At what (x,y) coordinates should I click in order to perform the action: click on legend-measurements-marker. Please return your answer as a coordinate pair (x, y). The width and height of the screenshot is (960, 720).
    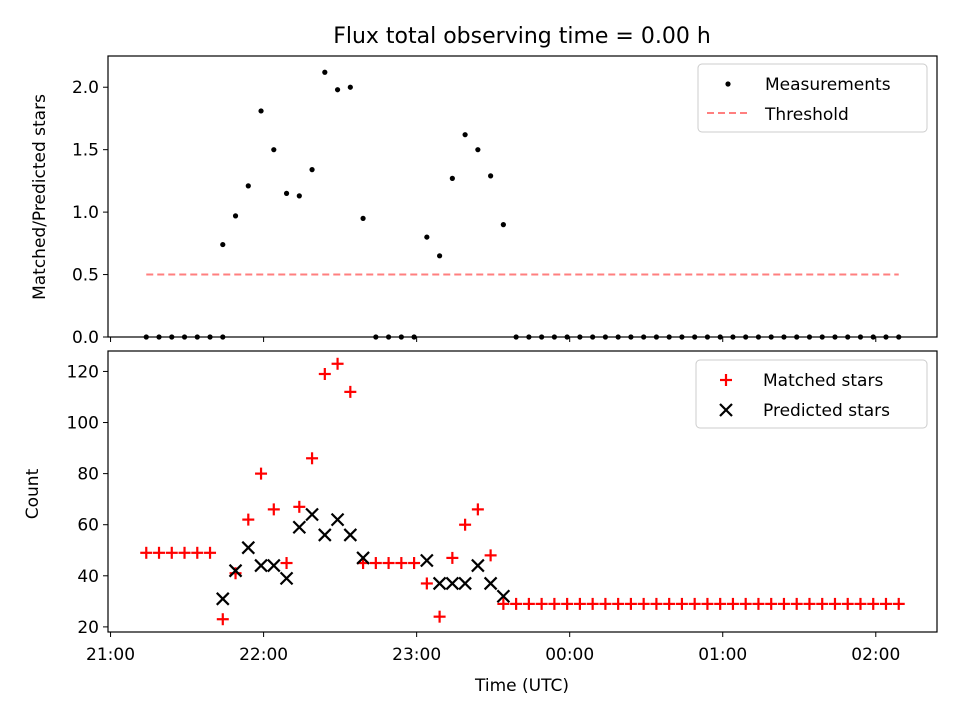
    Looking at the image, I should click on (728, 84).